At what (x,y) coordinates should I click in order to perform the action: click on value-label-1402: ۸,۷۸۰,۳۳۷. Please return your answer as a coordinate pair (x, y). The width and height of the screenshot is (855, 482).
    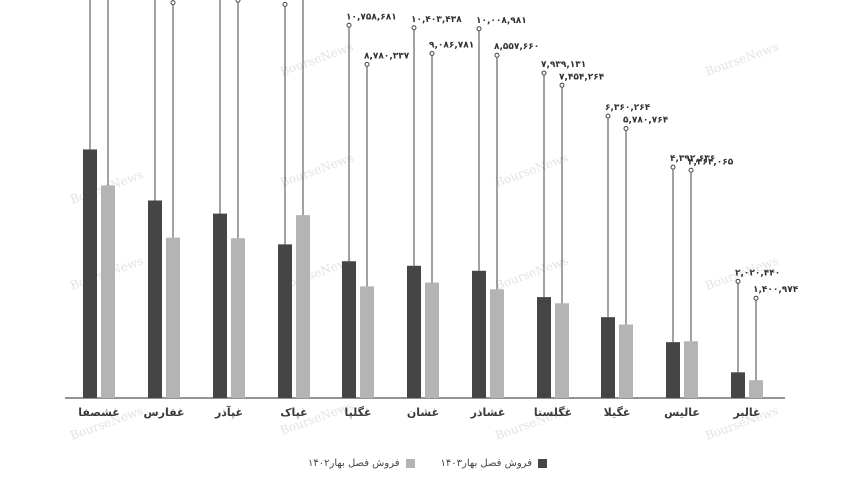
    Looking at the image, I should click on (387, 56).